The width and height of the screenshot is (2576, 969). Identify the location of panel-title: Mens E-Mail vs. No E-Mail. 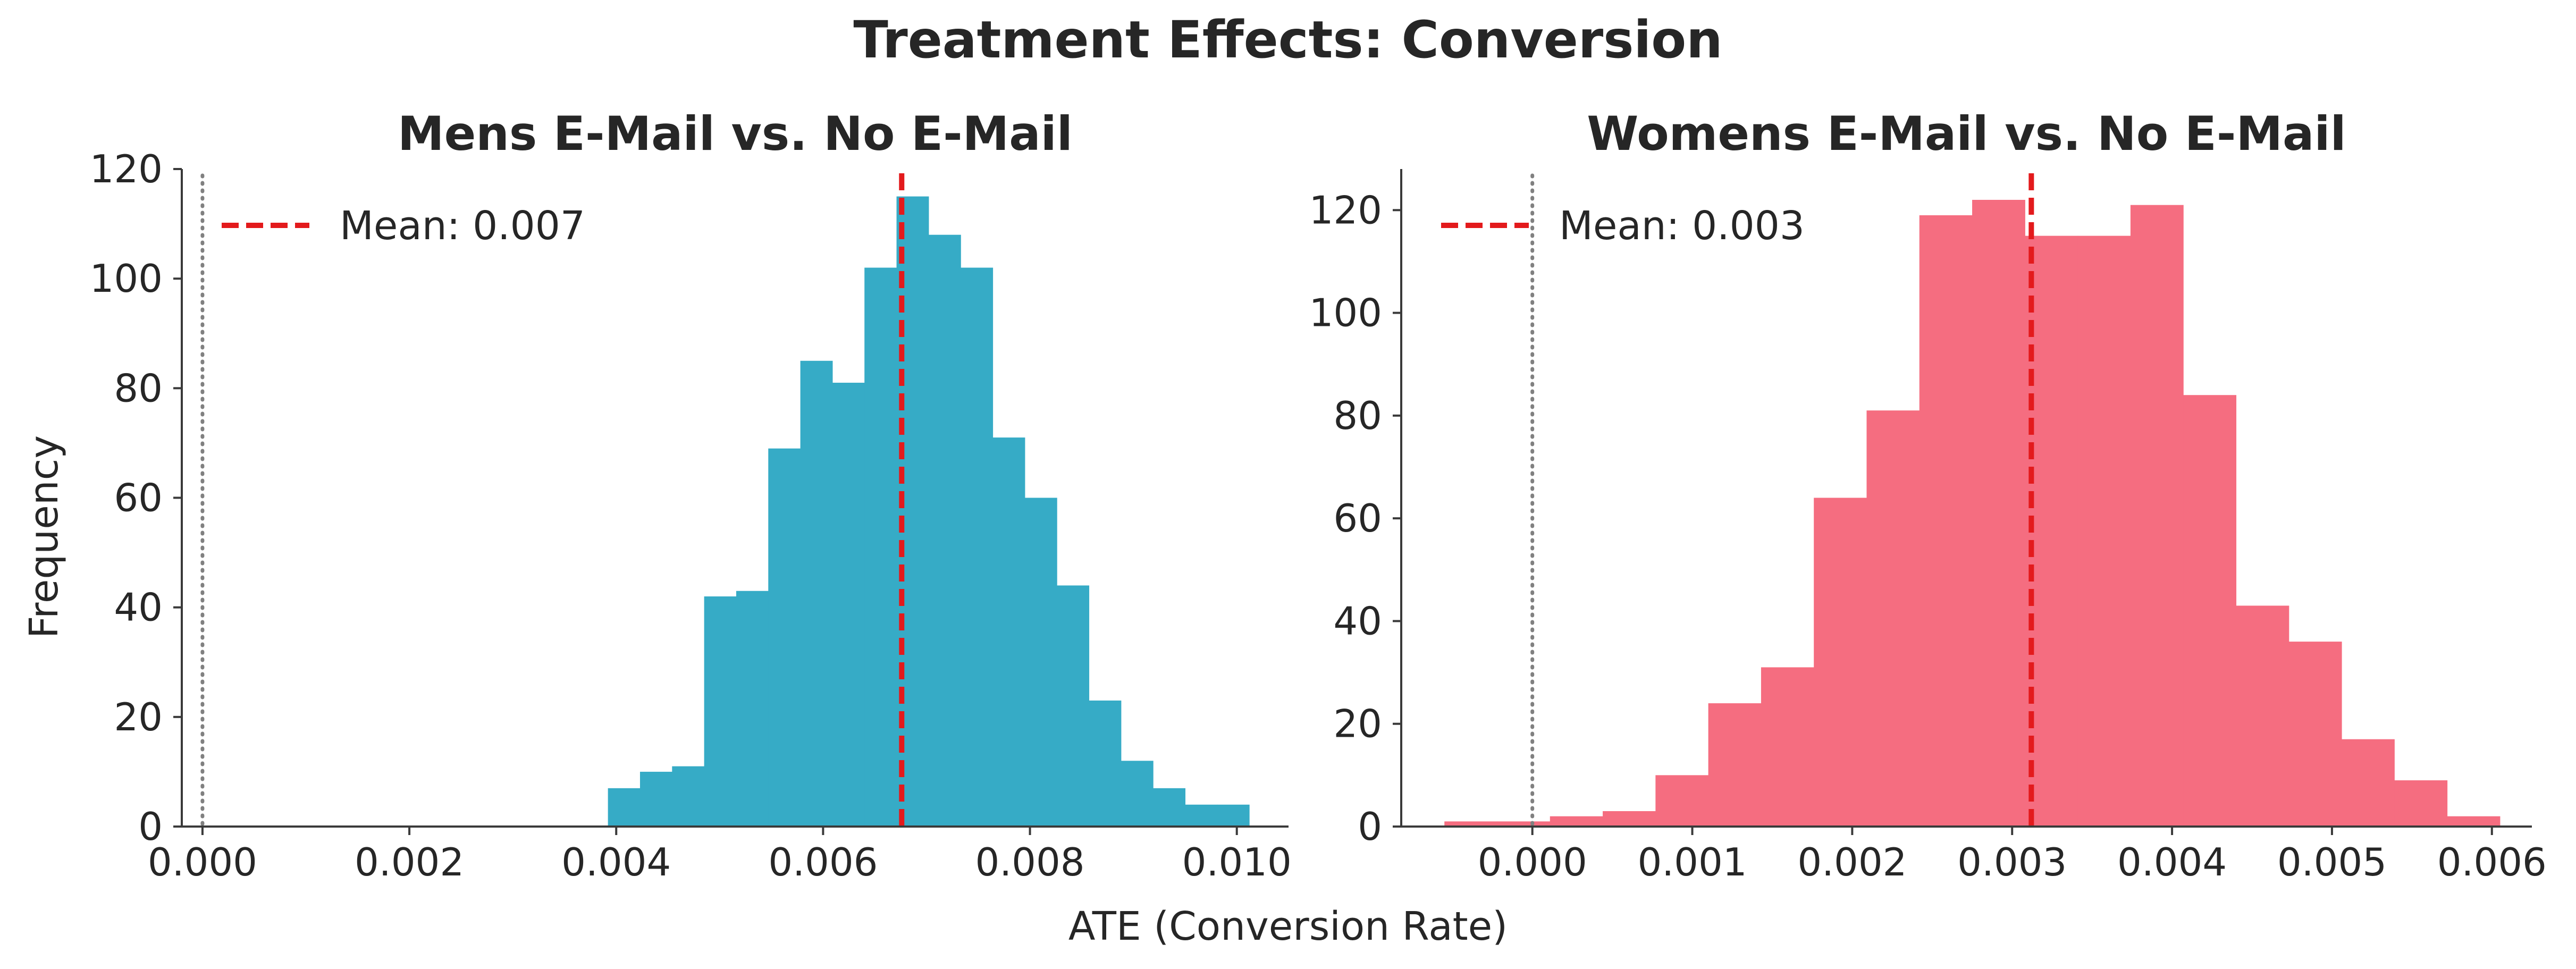
(735, 133).